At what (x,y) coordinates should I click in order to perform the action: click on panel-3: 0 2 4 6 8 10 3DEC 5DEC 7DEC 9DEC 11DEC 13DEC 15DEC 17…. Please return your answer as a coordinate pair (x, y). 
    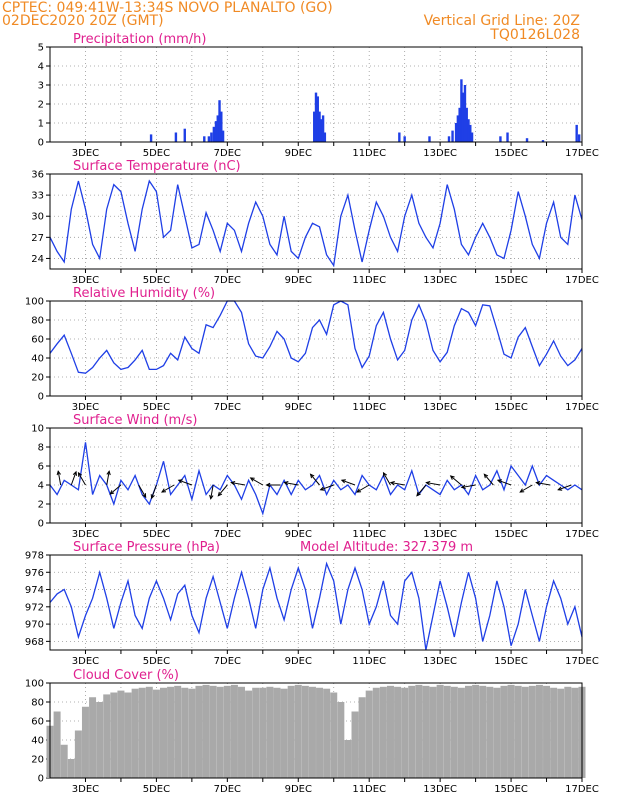
    Looking at the image, I should click on (315, 476).